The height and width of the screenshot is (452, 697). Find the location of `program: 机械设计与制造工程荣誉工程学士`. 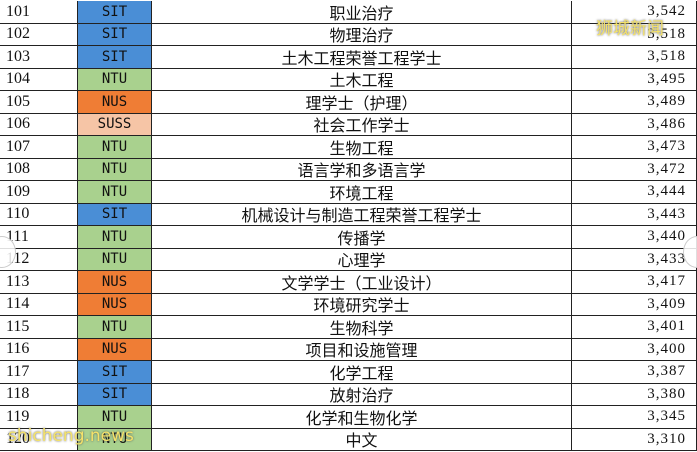

program: 机械设计与制造工程荣誉工程学士 is located at coordinates (362, 214).